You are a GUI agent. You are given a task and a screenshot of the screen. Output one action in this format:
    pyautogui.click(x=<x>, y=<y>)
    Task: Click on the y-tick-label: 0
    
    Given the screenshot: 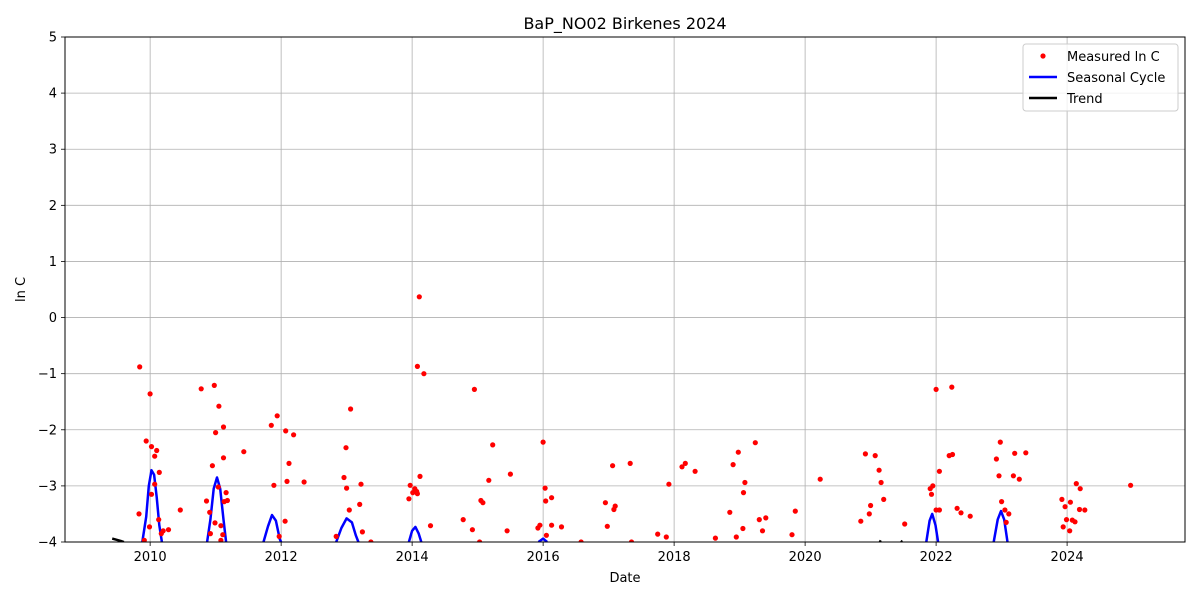 What is the action you would take?
    pyautogui.click(x=53, y=318)
    